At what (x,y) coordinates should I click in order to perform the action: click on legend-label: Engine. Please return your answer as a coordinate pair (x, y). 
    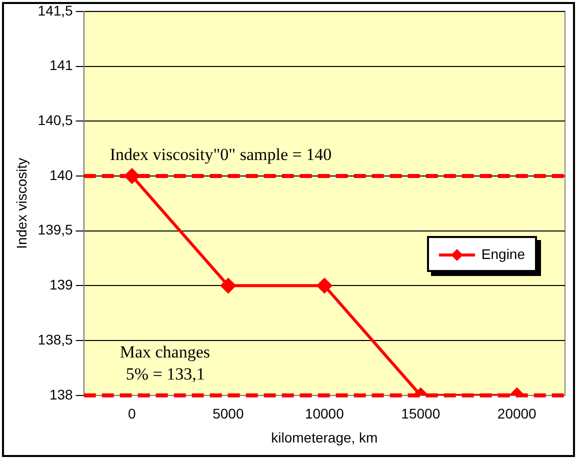
    Looking at the image, I should click on (503, 254).